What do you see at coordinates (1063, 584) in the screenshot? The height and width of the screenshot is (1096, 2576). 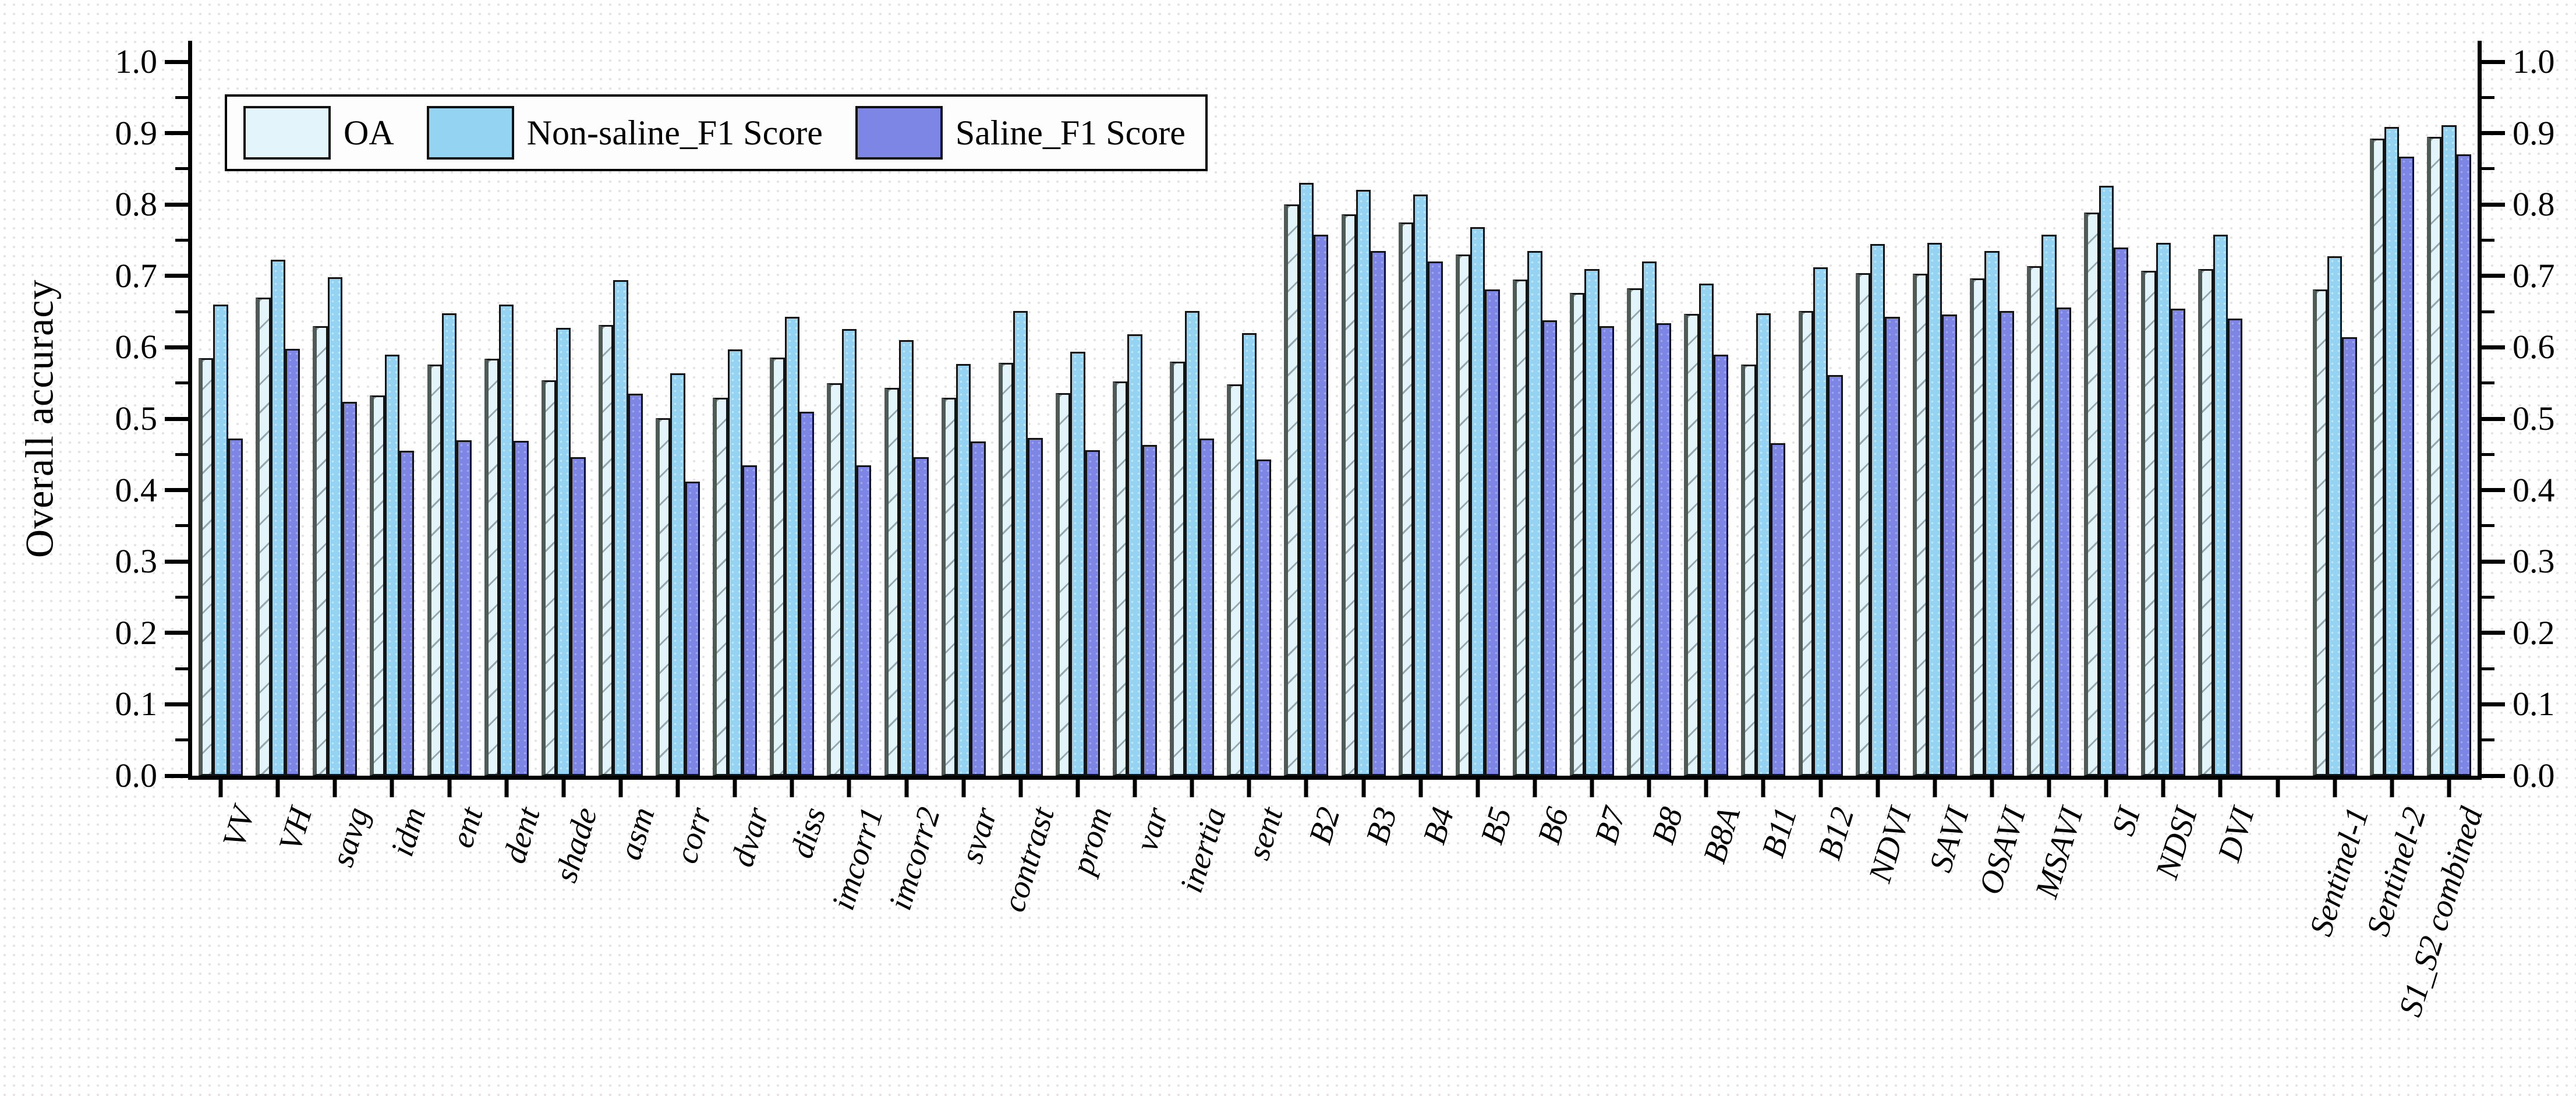 I see `bar-oa-prom` at bounding box center [1063, 584].